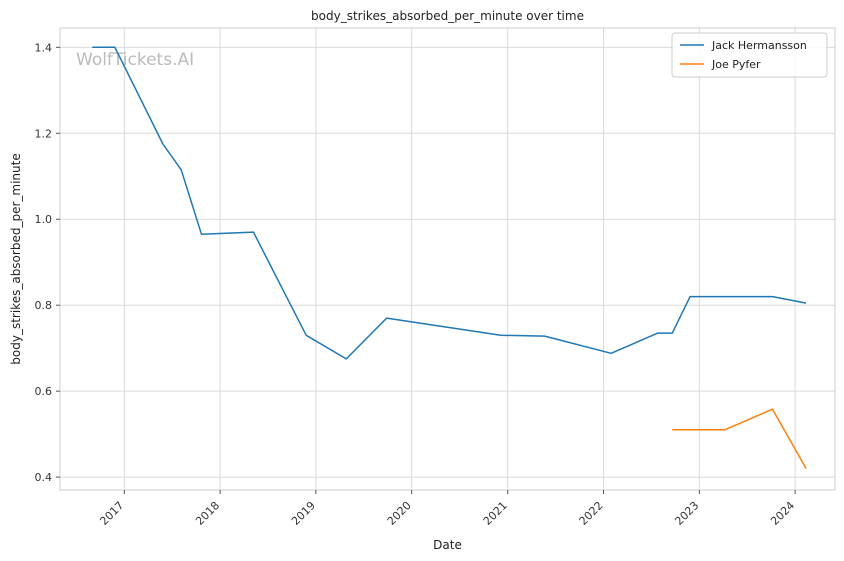 The image size is (844, 561). What do you see at coordinates (47, 262) in the screenshot?
I see `y-axis-ticks: 0.4 0.6 0.8 1.0 1.2 1.4` at bounding box center [47, 262].